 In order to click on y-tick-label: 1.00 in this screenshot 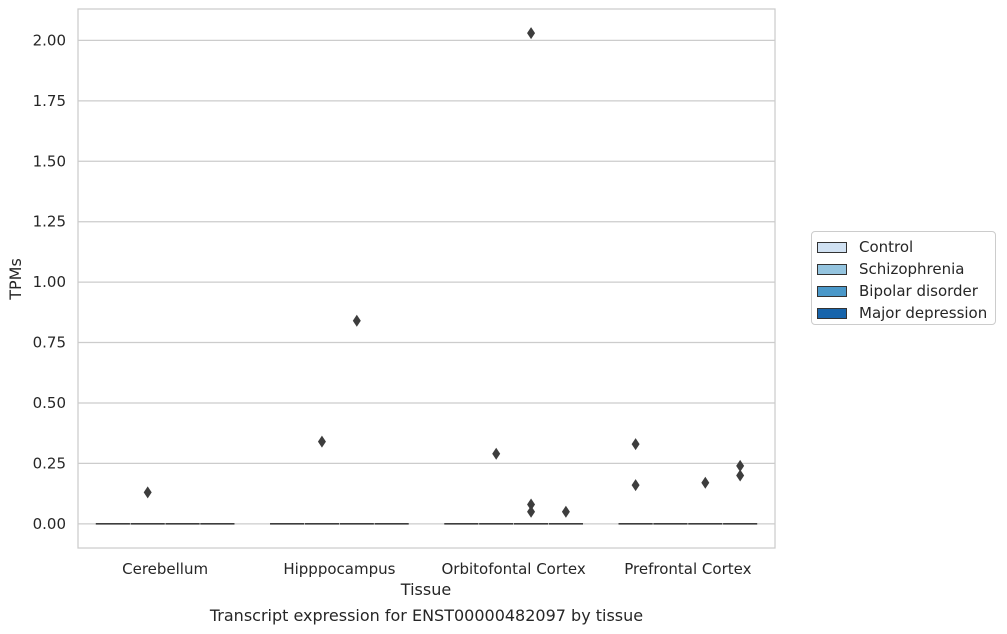, I will do `click(49, 282)`.